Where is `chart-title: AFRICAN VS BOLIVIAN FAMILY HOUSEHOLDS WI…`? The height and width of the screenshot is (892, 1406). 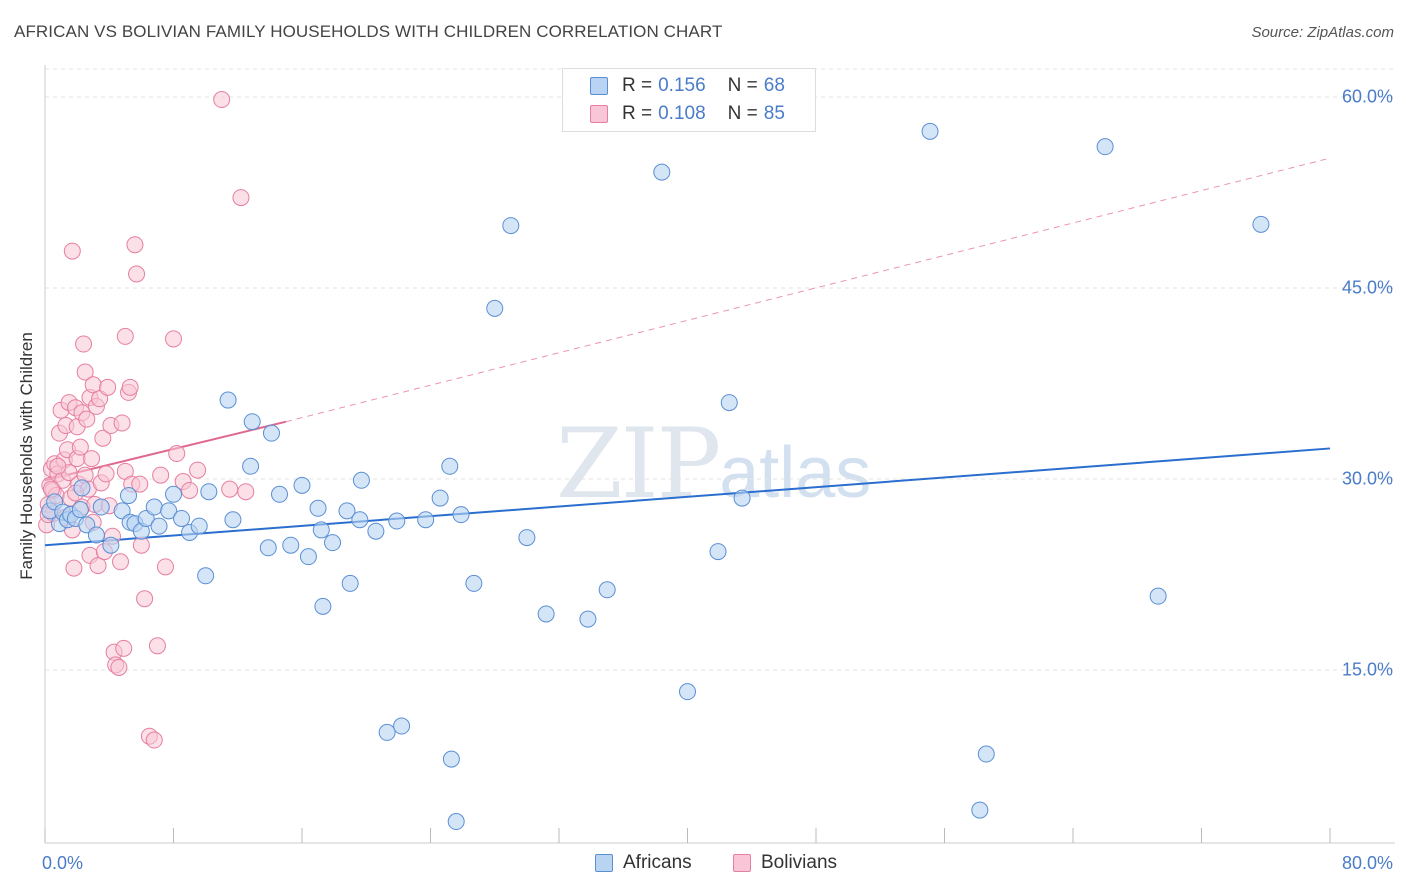
chart-title: AFRICAN VS BOLIVIAN FAMILY HOUSEHOLDS WI… is located at coordinates (368, 31).